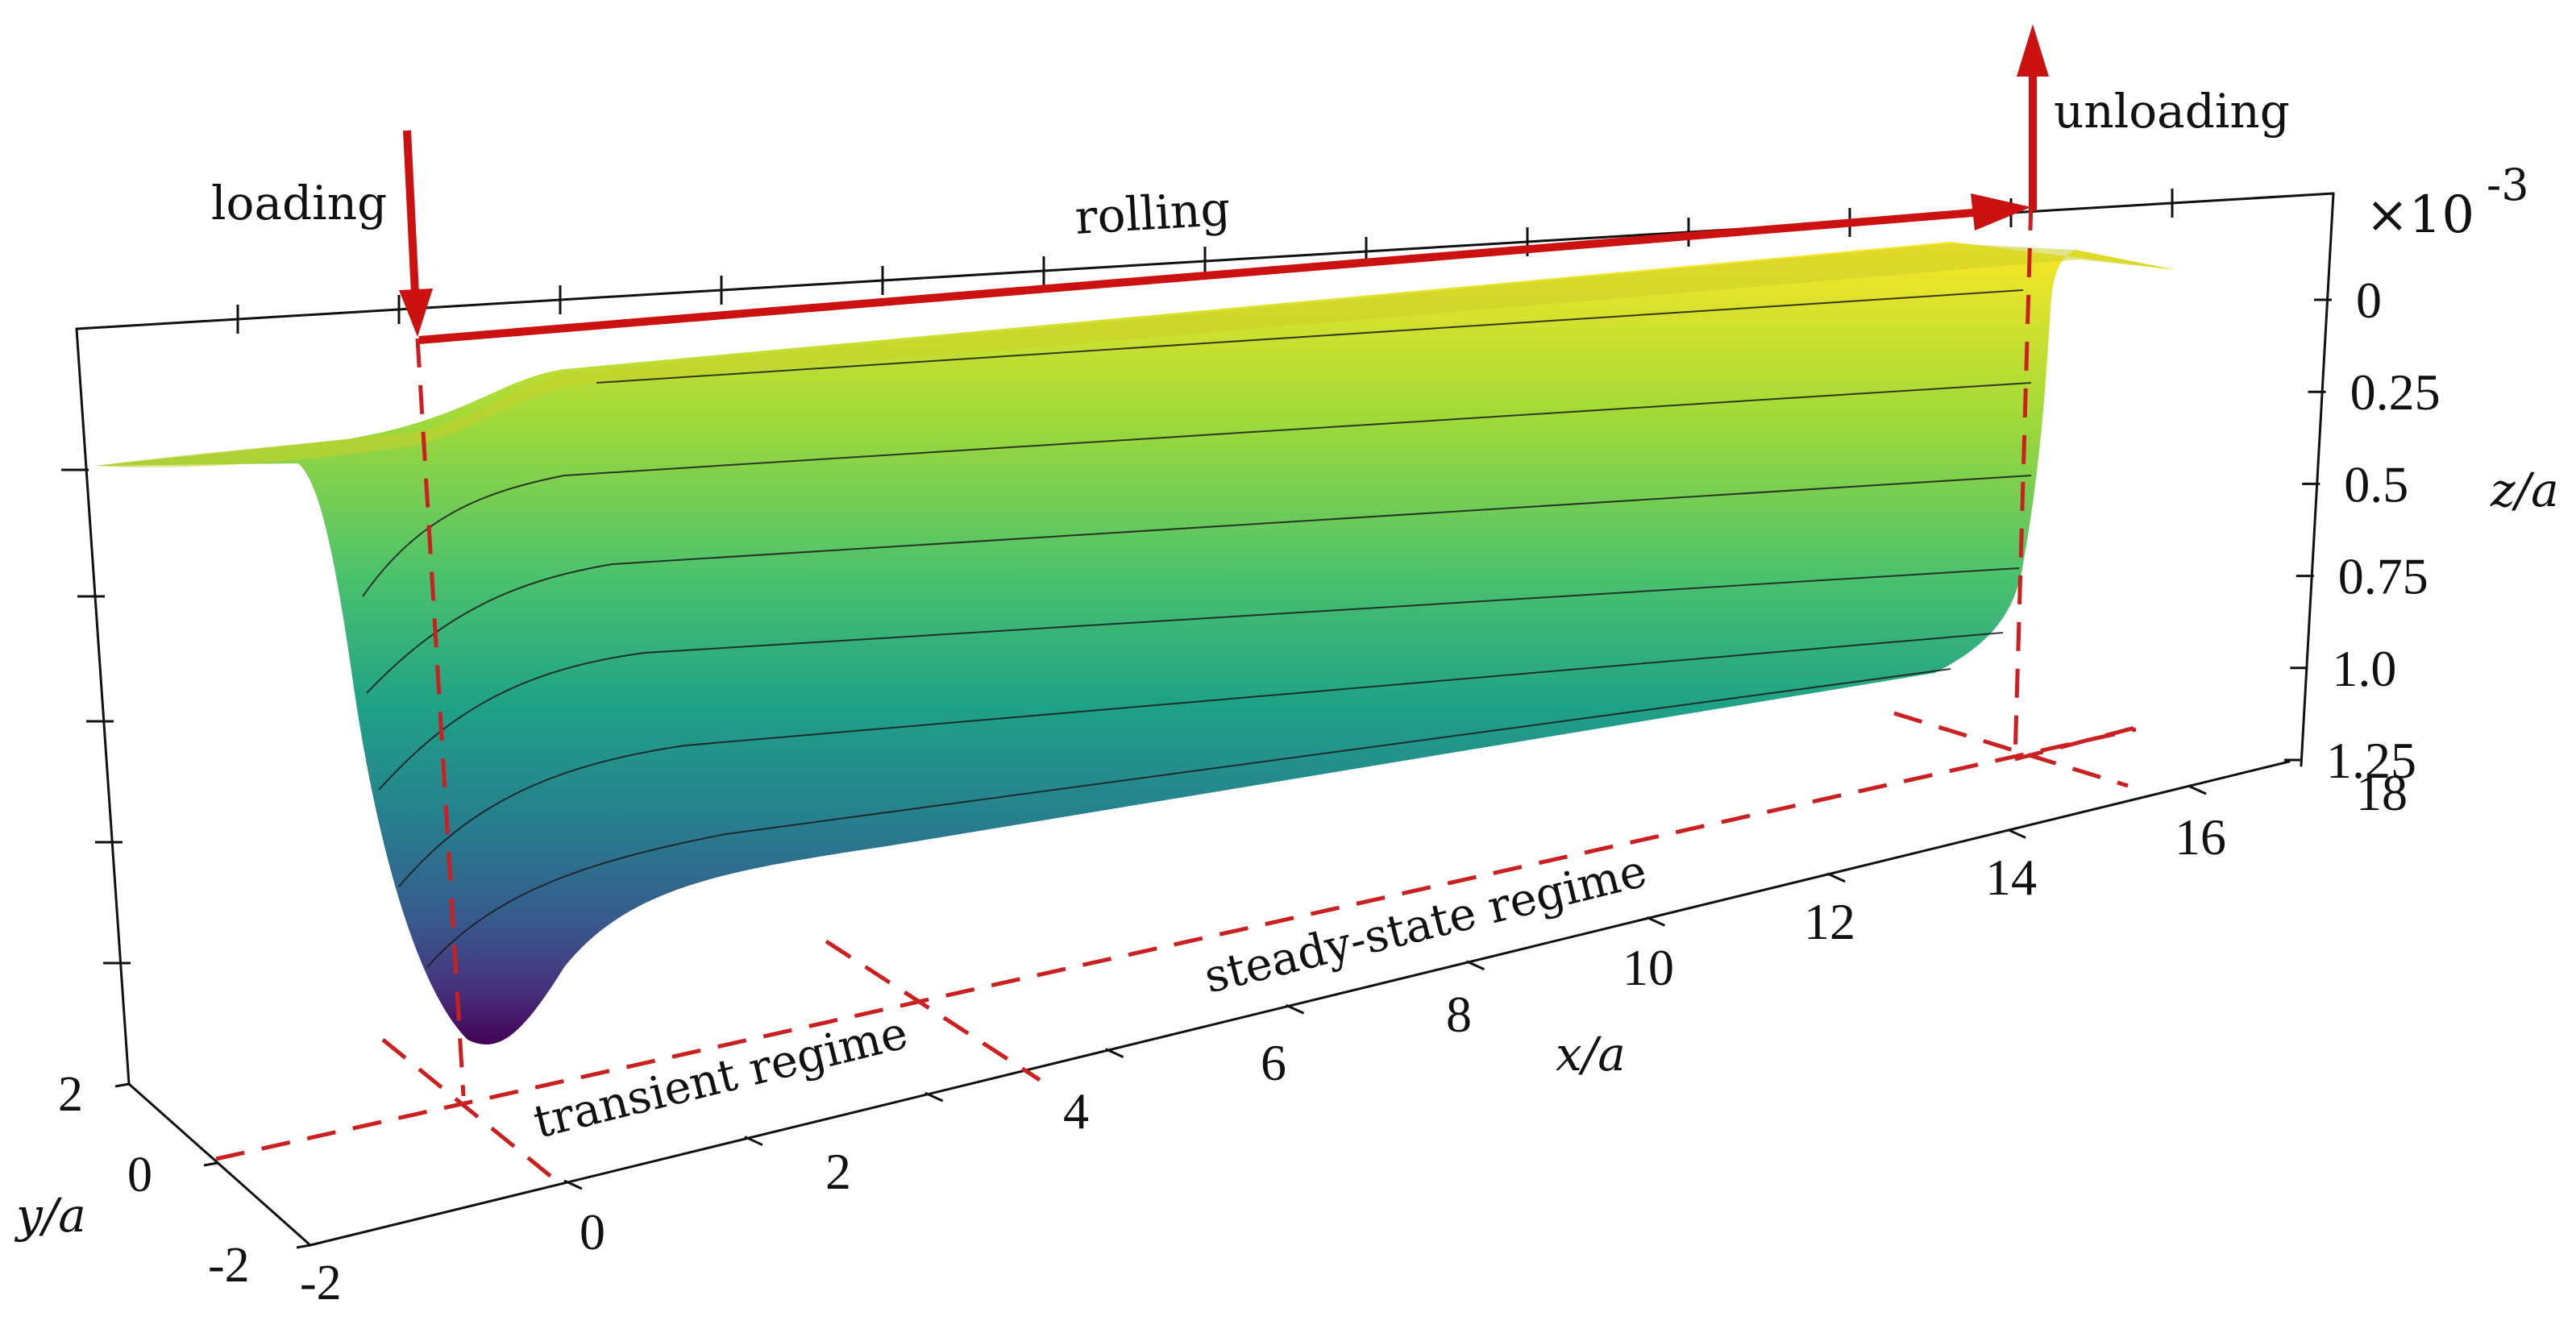 Image resolution: width=2576 pixels, height=1333 pixels. Describe the element at coordinates (96, 706) in the screenshot. I see `left-vertical-axis` at that location.